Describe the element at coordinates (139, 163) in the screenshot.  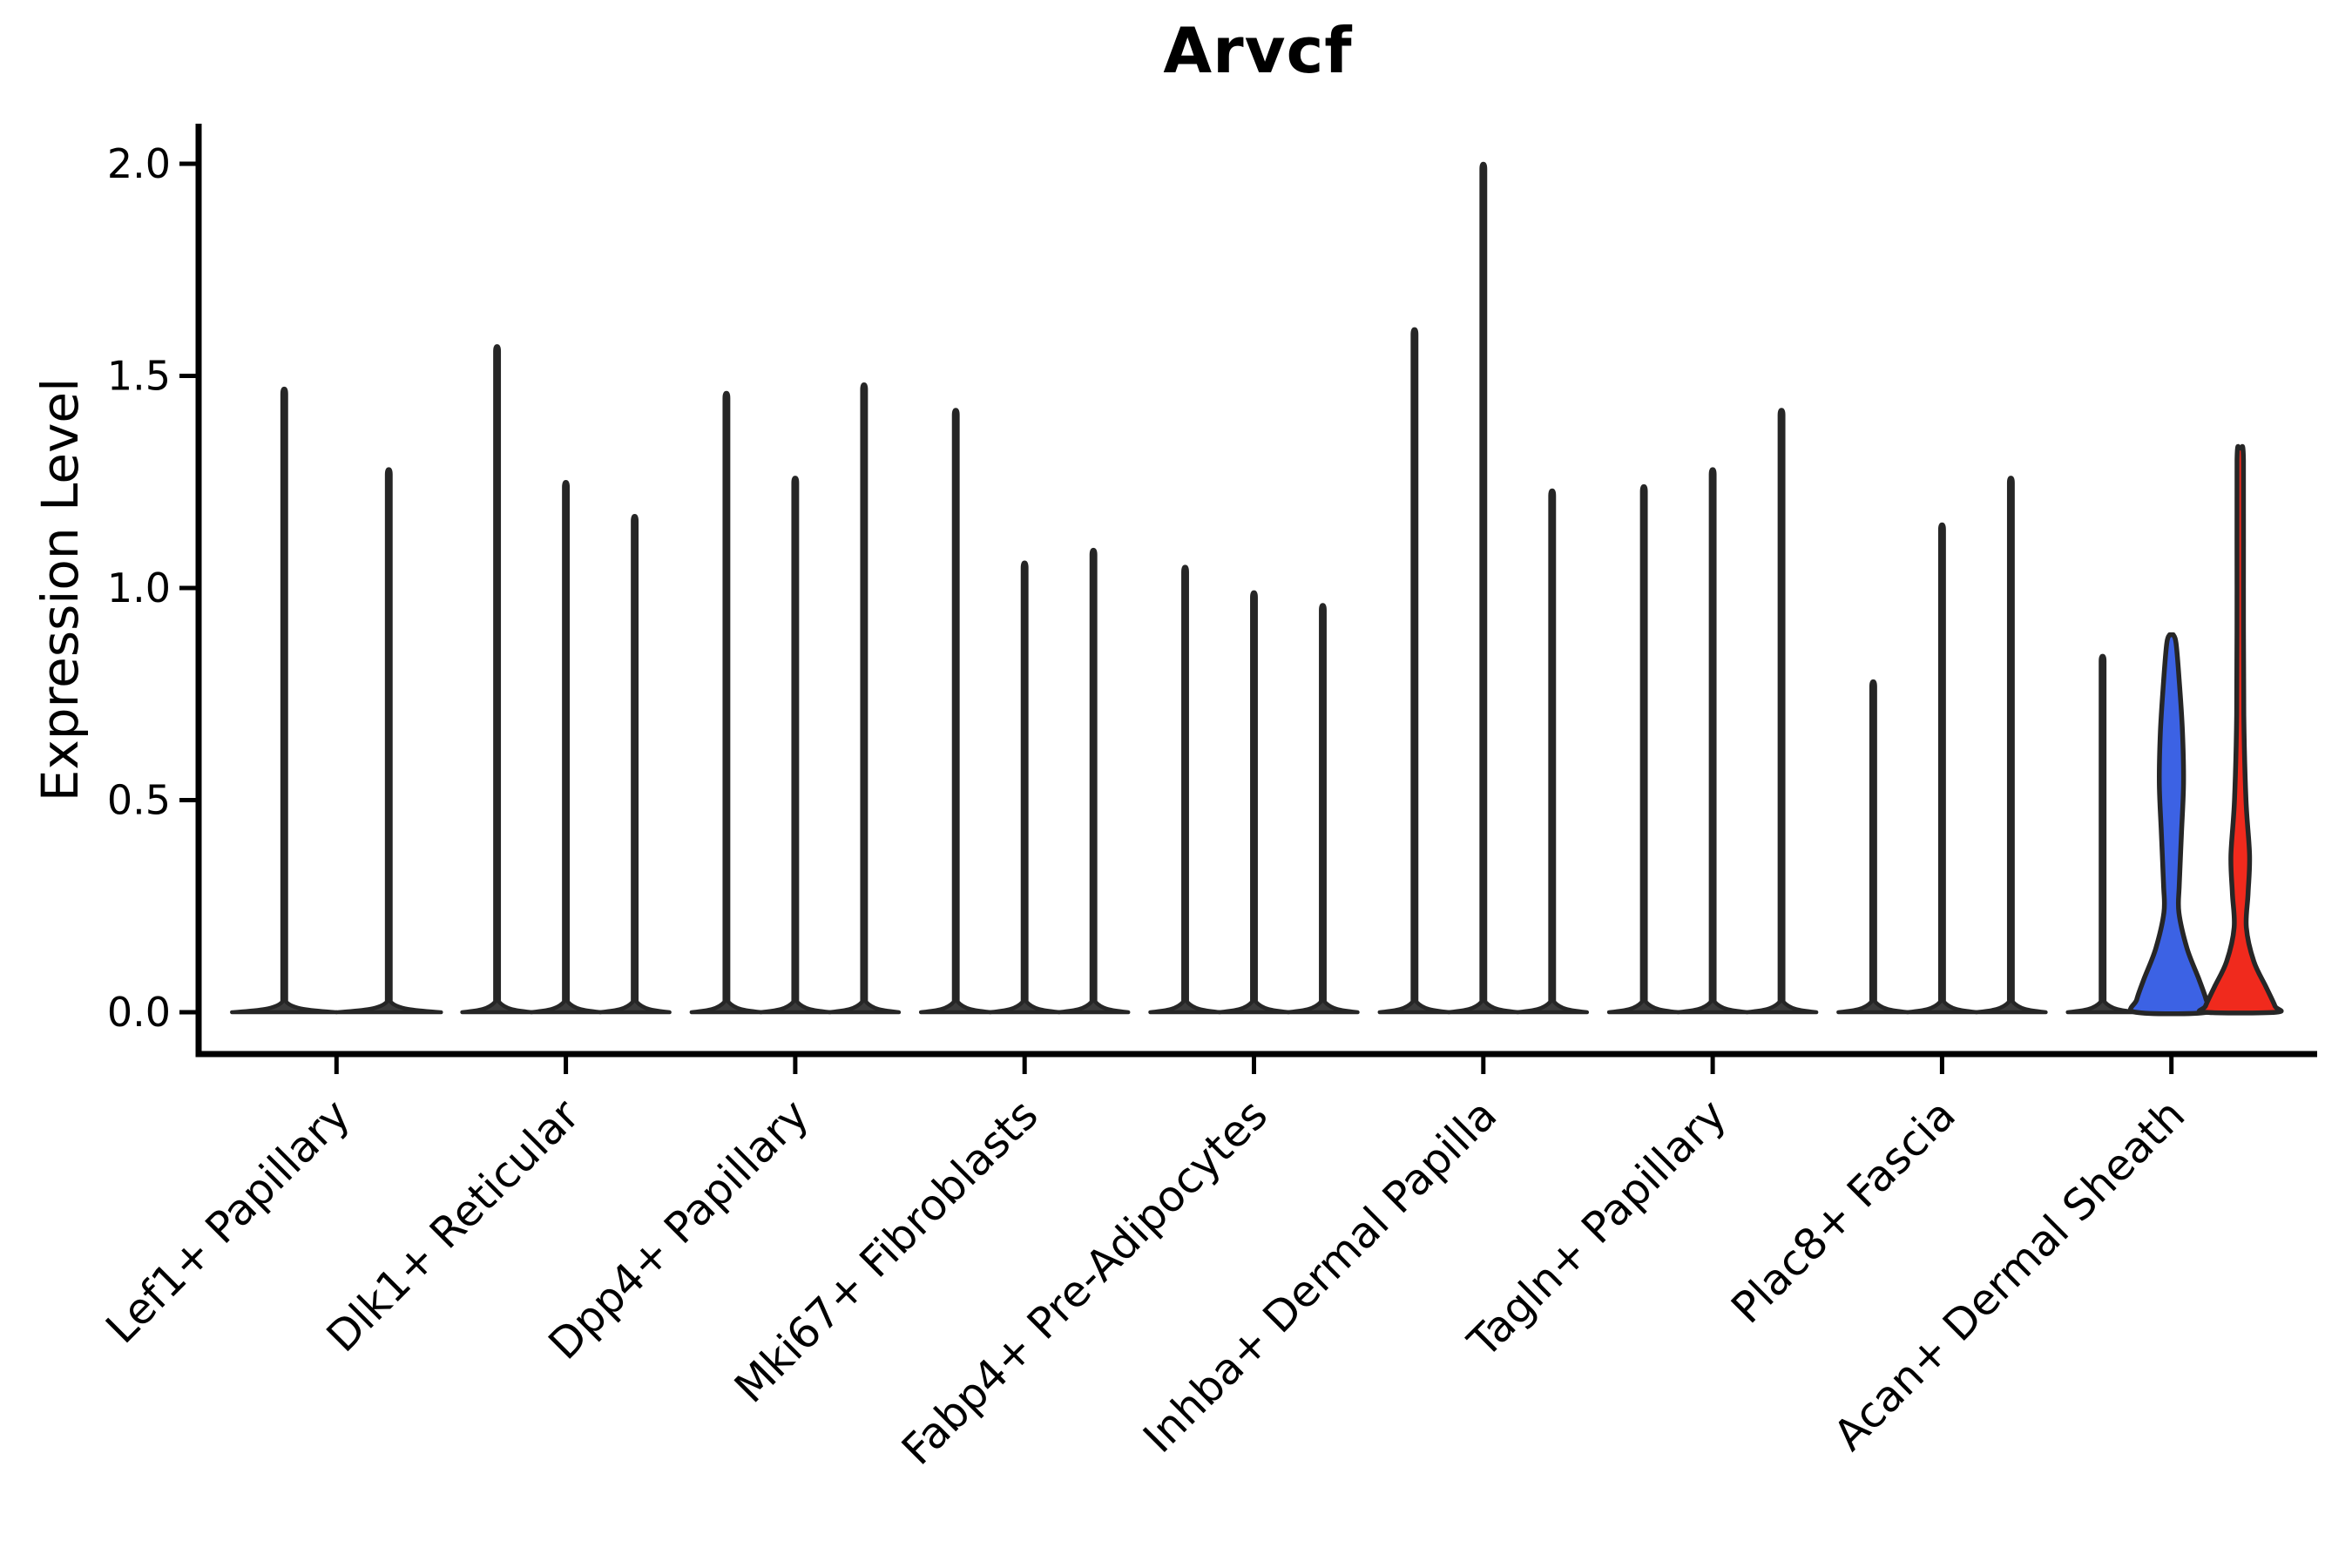
I see `y-tick-label: 2.0` at that location.